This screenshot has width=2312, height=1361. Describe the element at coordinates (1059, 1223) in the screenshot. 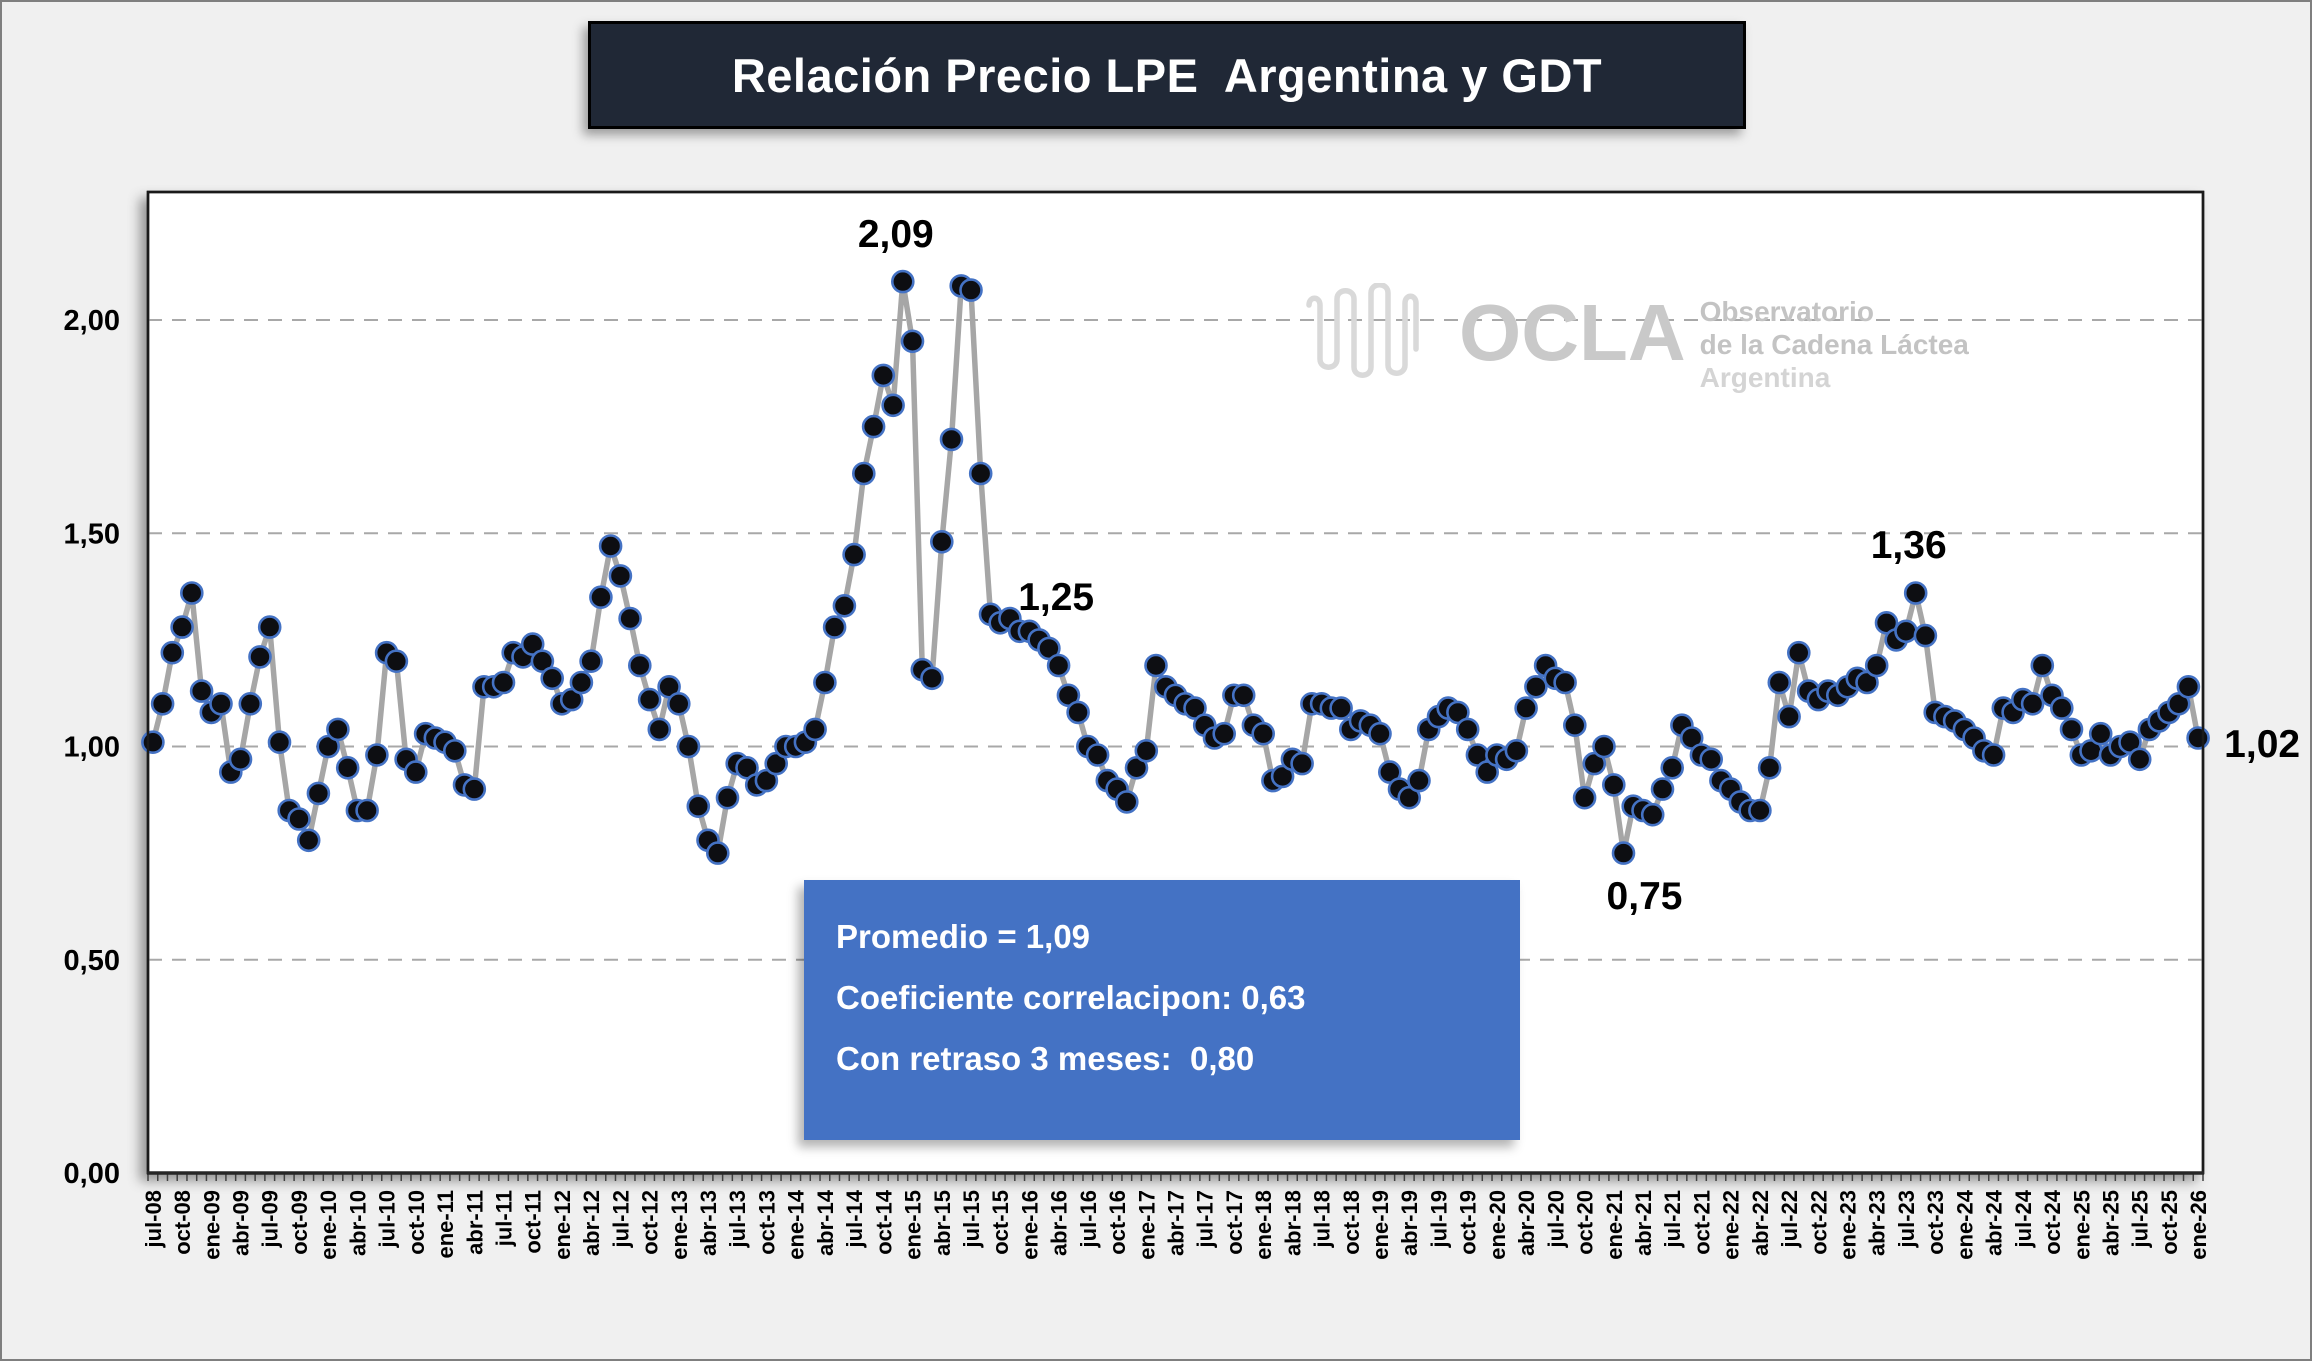

I see `svg-text: abr-16` at that location.